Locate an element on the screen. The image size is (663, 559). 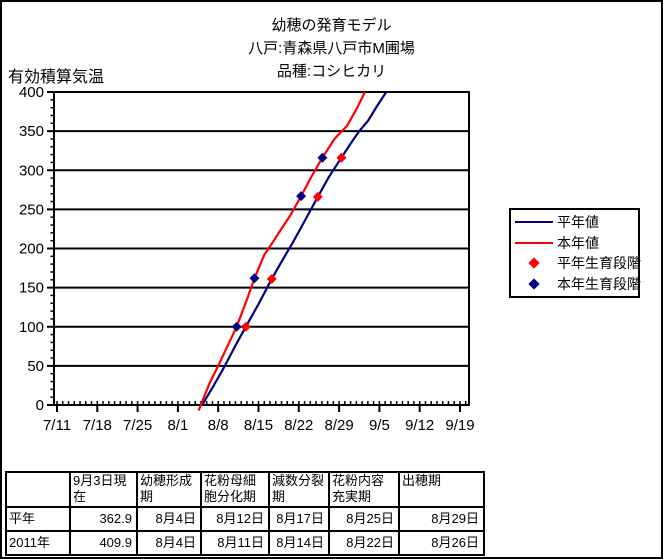
y-tick-label: 50 is located at coordinates (35, 366).